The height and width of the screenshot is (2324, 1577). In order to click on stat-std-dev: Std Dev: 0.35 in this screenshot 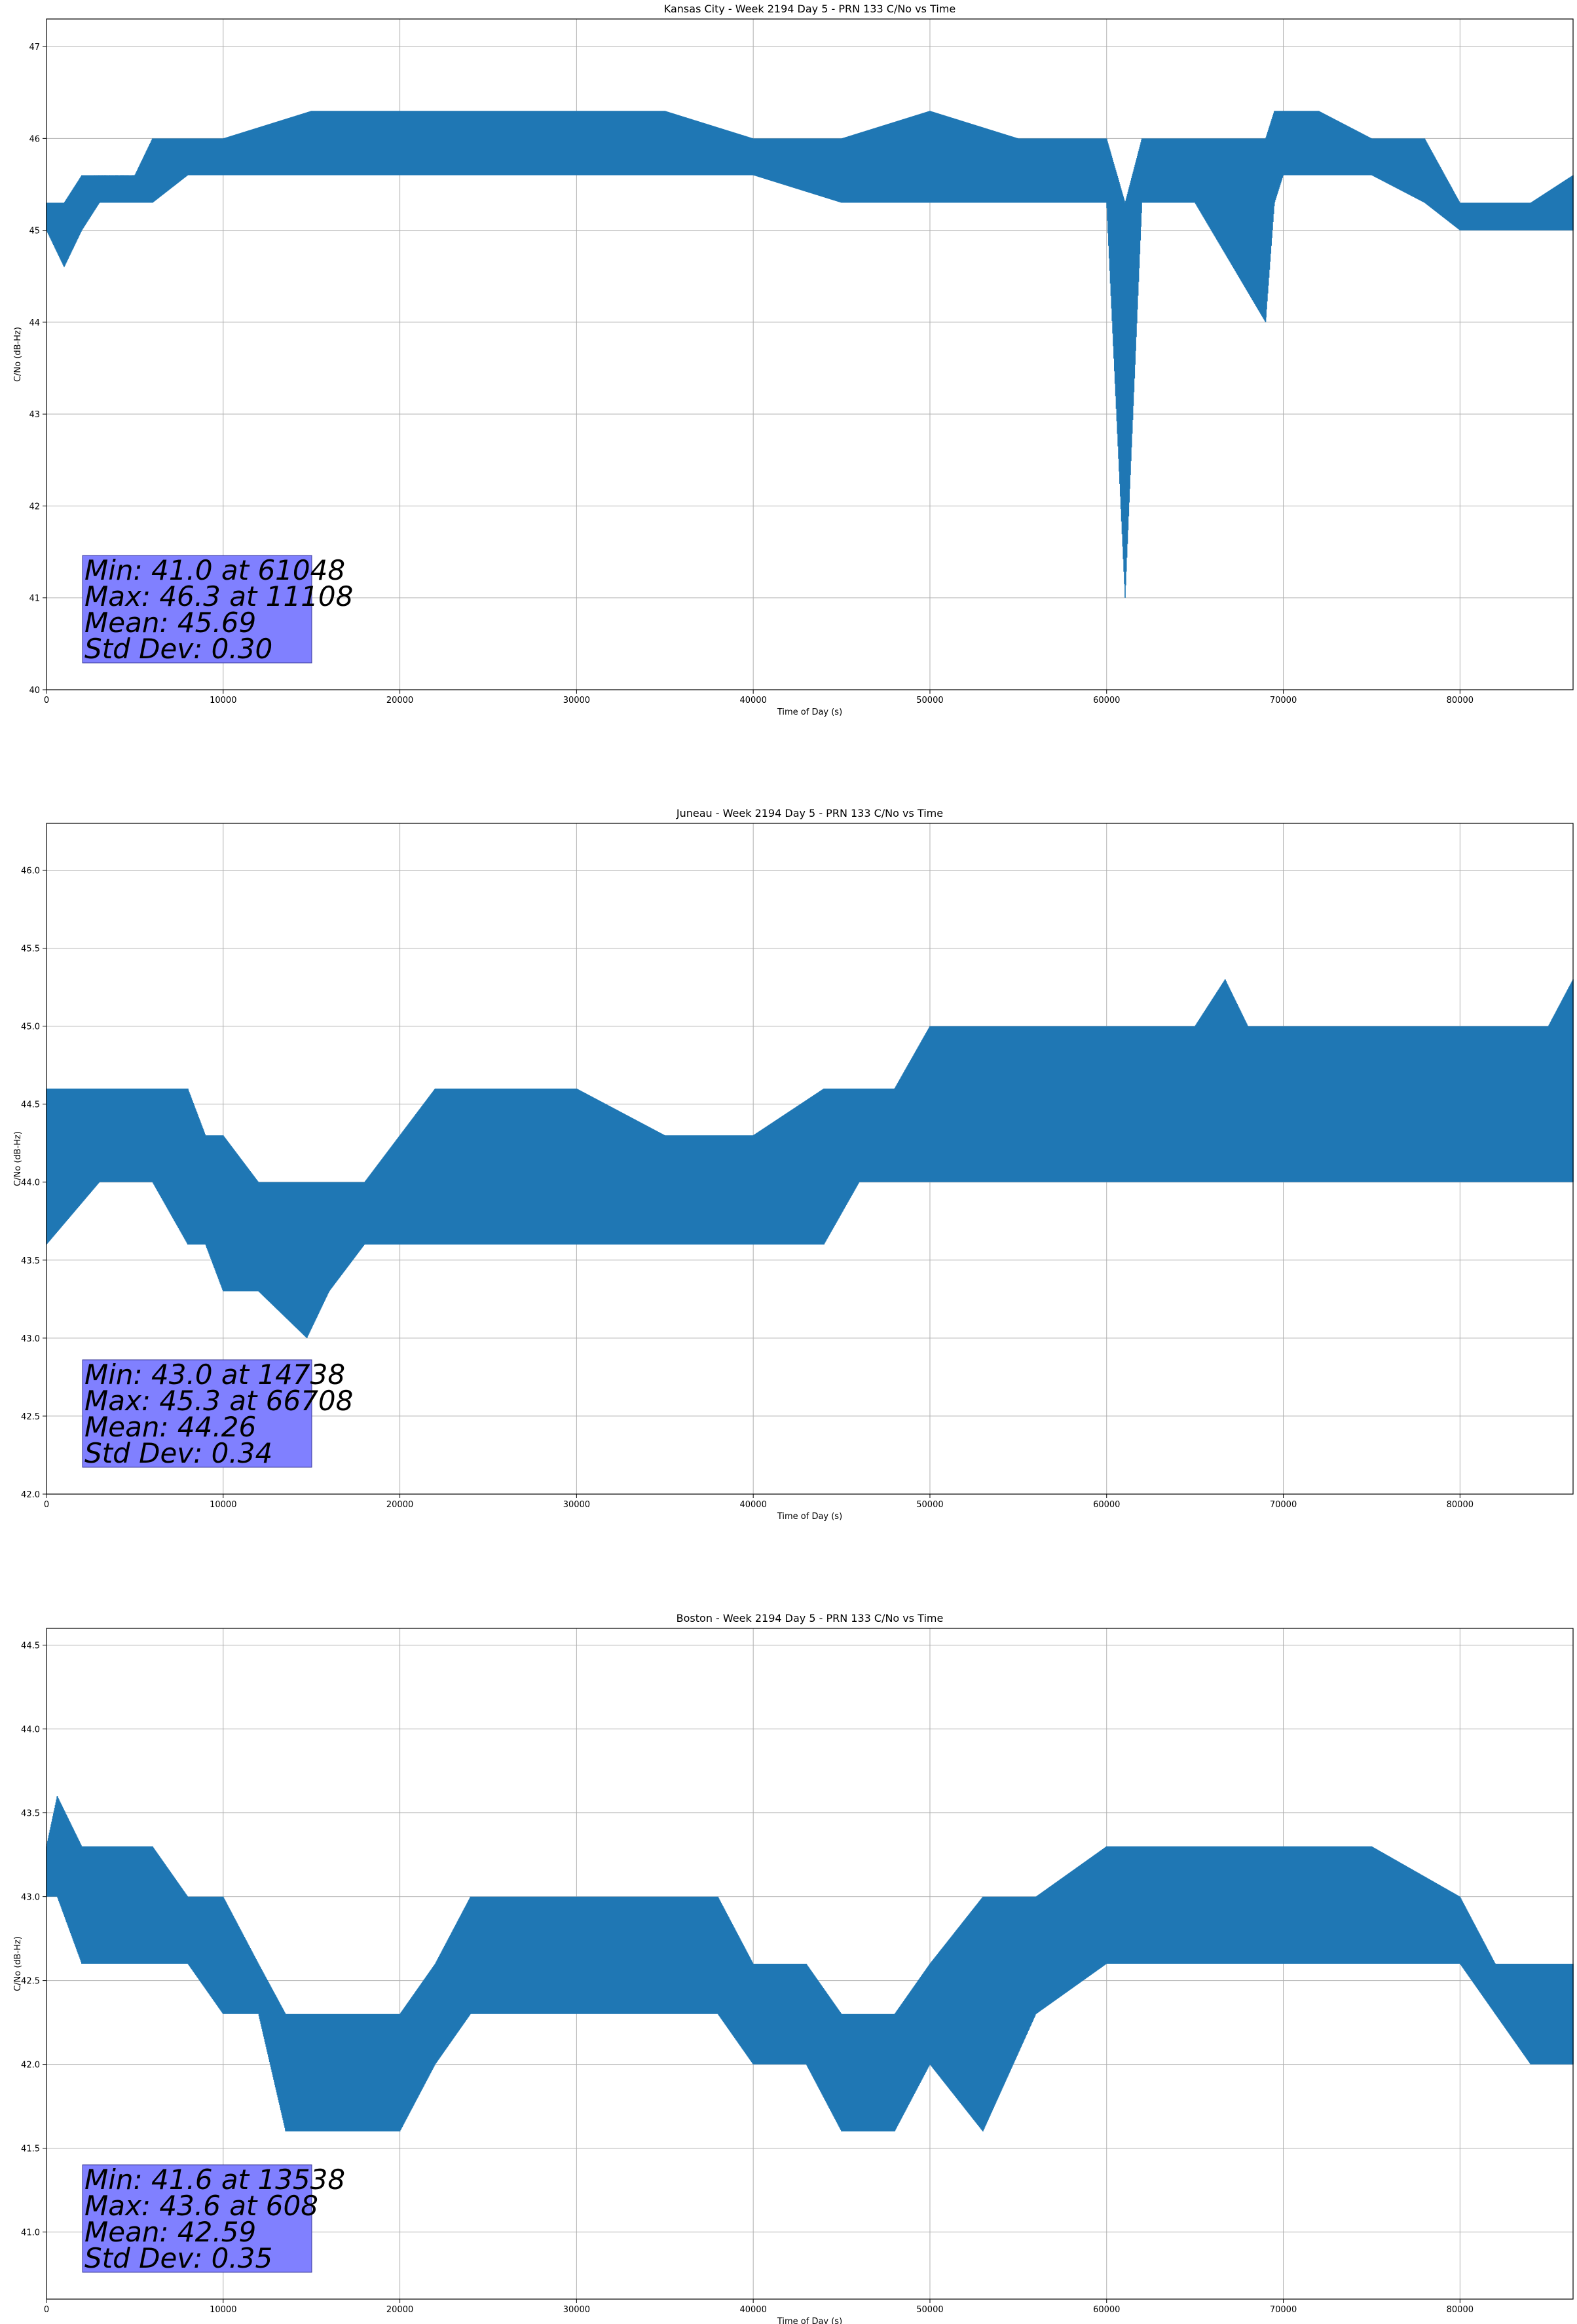, I will do `click(178, 2258)`.